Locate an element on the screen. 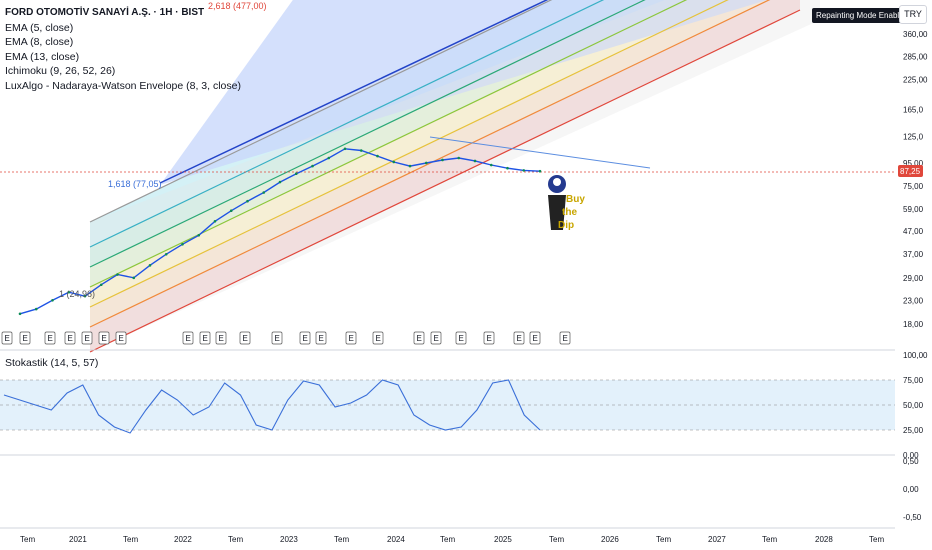 The image size is (932, 550). osc-tick: 100,00 is located at coordinates (915, 355).